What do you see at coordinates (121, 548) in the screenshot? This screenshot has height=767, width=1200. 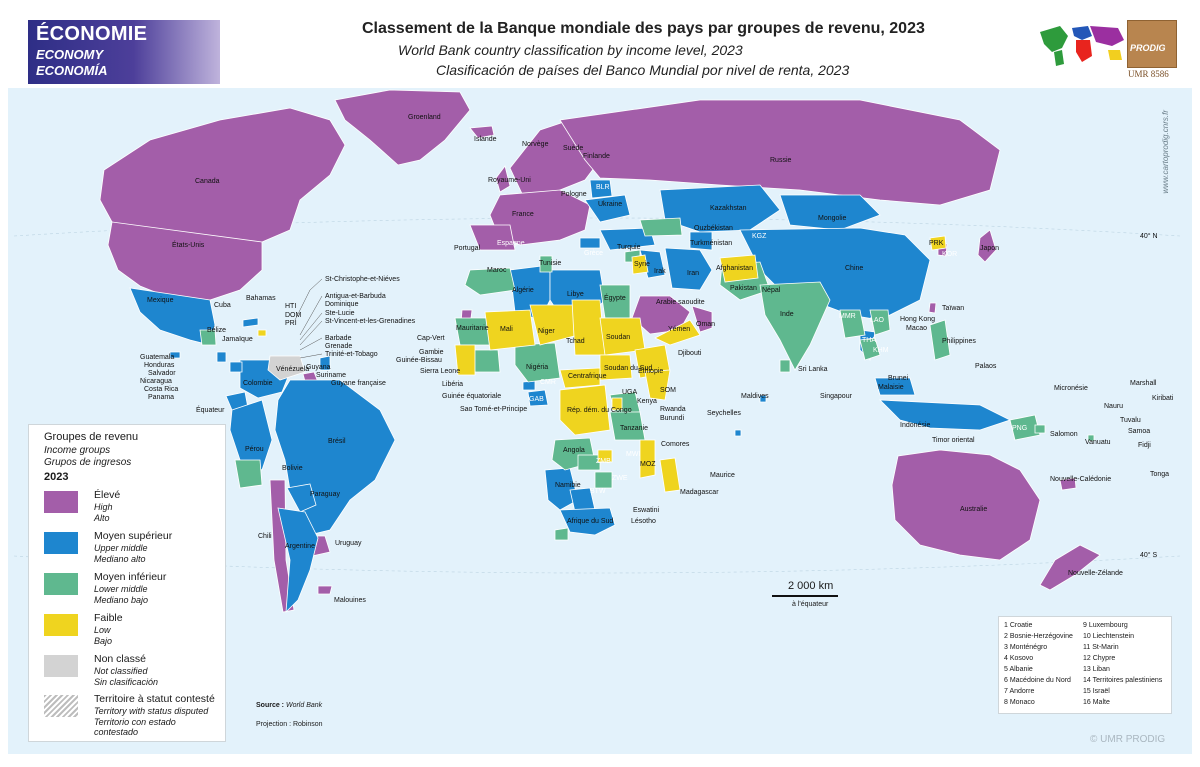 I see `legend-label-en: Upper middle` at bounding box center [121, 548].